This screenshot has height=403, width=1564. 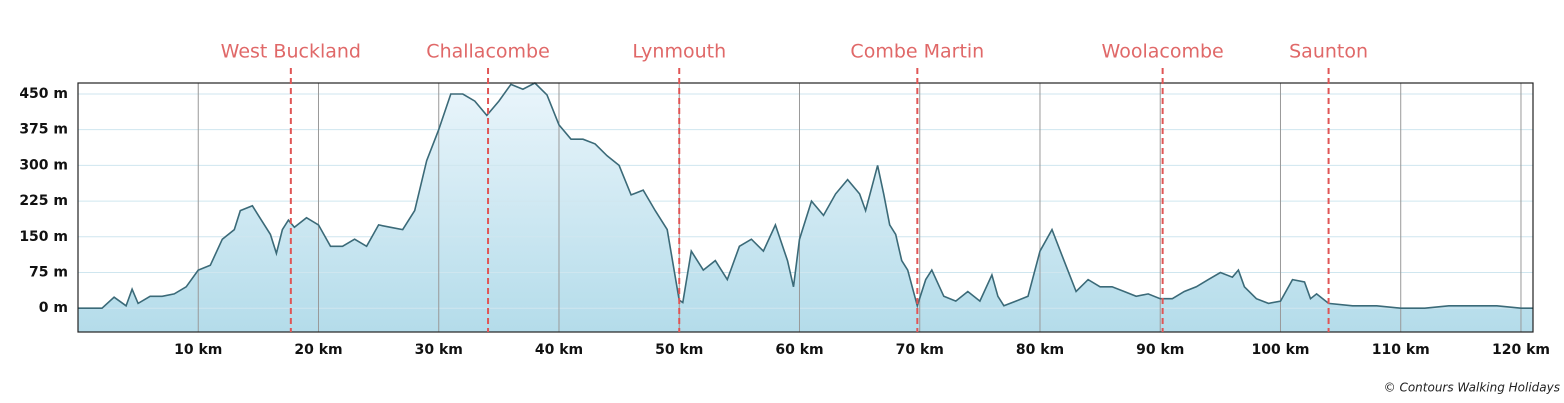 I want to click on credit: © Contours Walking Holidays, so click(x=1472, y=388).